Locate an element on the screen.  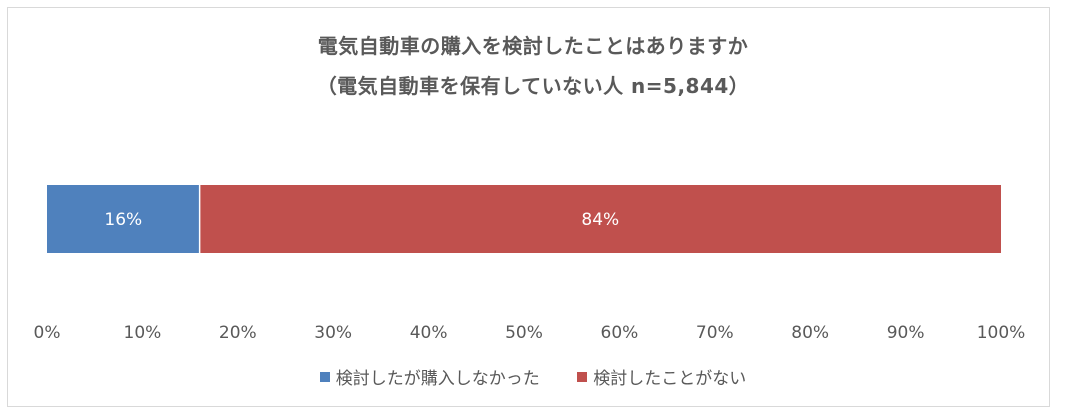
legend-label-never: 検討したことがない is located at coordinates (670, 379).